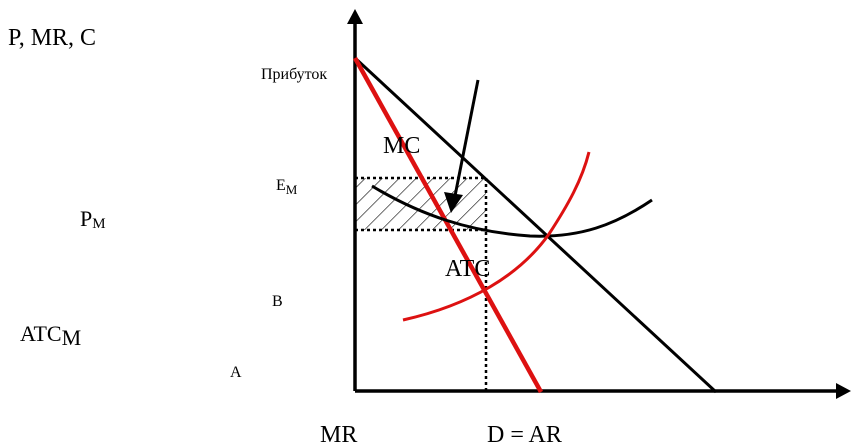  Describe the element at coordinates (98, 224) in the screenshot. I see `pm-label-subscript: M` at that location.